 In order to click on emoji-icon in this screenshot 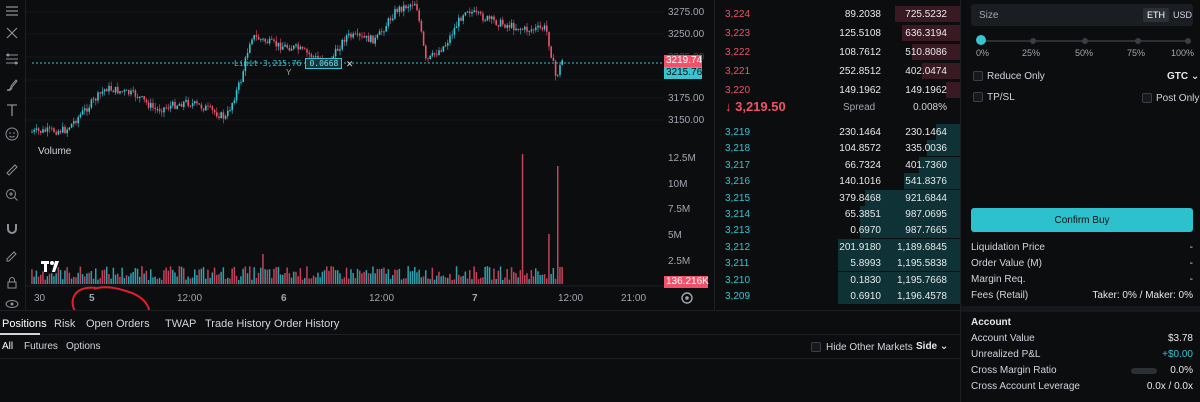, I will do `click(12, 134)`.